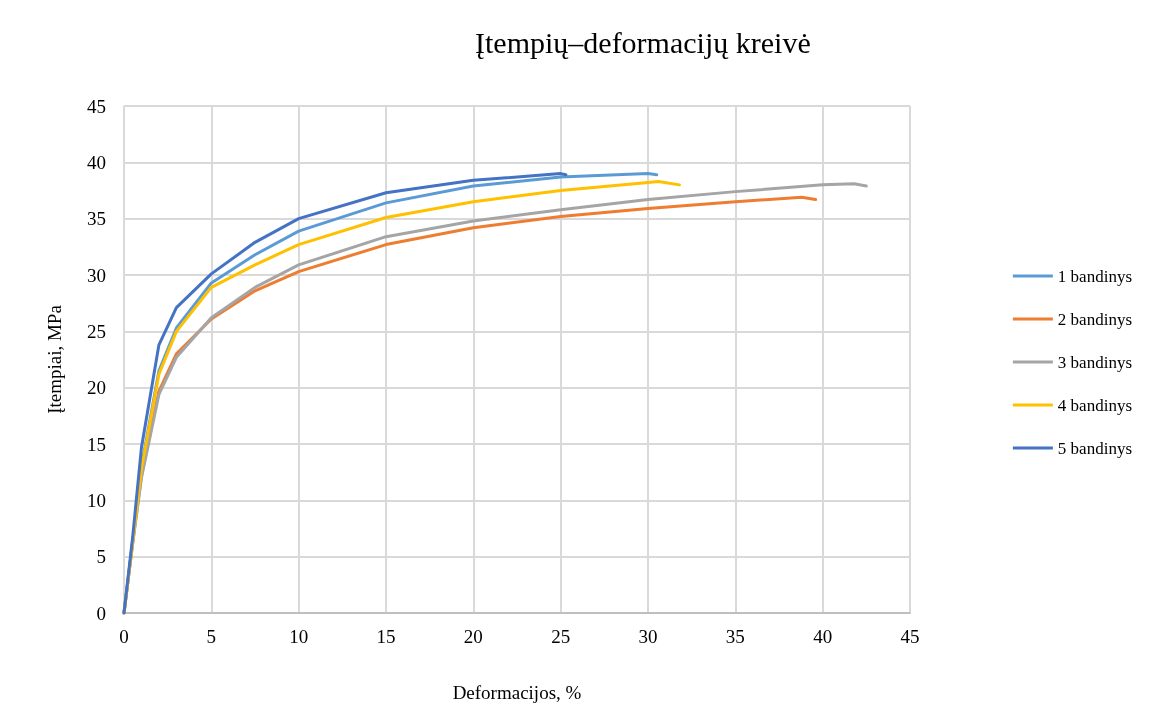  I want to click on x-tick-label: 15, so click(386, 636).